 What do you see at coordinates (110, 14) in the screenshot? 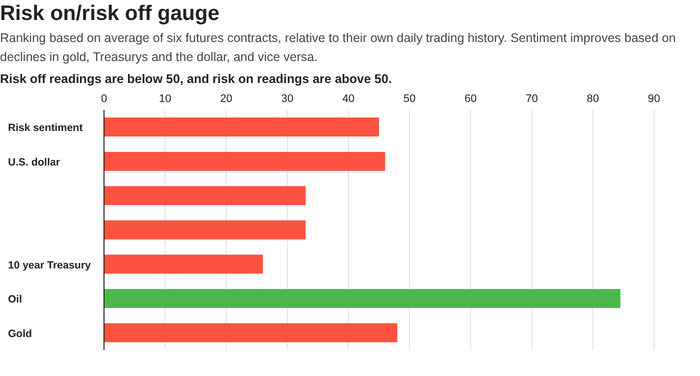
I see `chart-title: Risk on/risk off gauge` at bounding box center [110, 14].